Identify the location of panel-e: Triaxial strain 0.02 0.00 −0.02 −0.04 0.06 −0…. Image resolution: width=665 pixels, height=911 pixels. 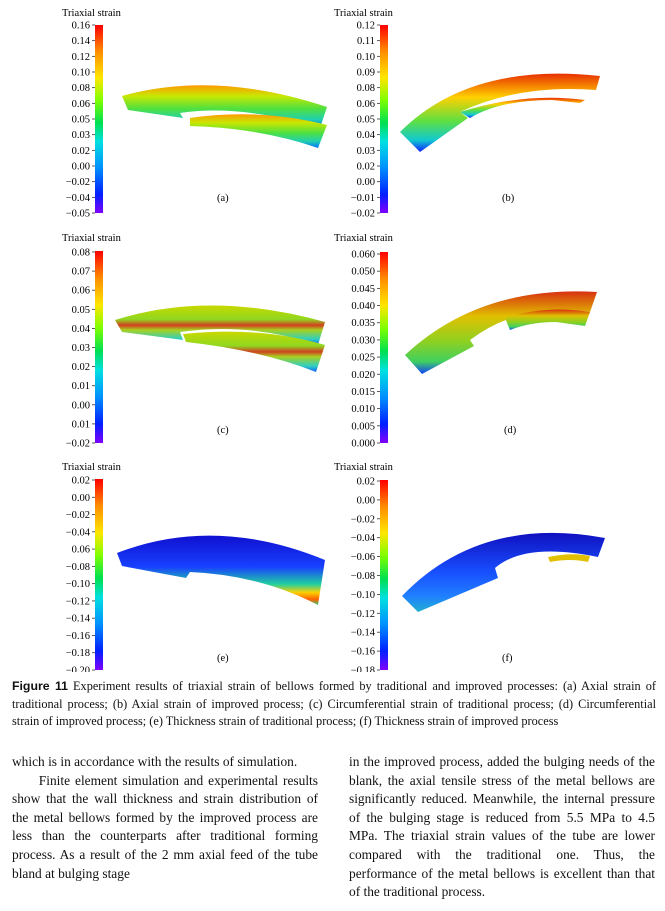
(193, 567).